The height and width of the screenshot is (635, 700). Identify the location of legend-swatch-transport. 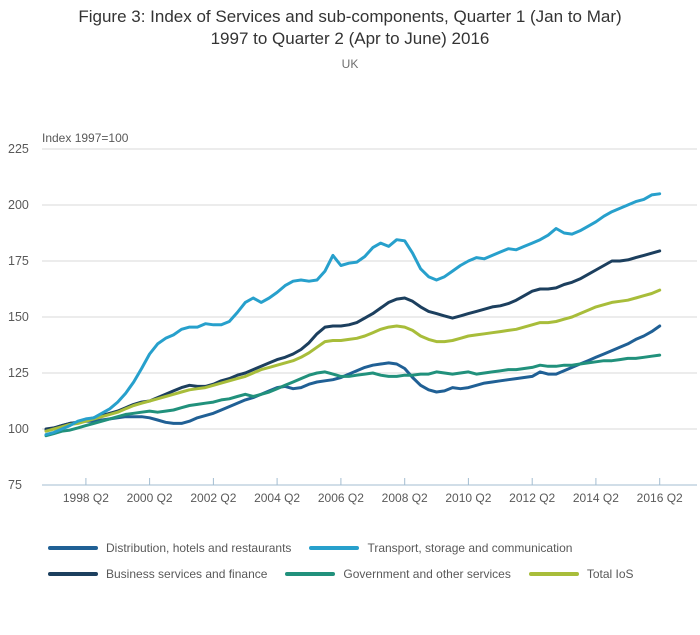
(334, 548).